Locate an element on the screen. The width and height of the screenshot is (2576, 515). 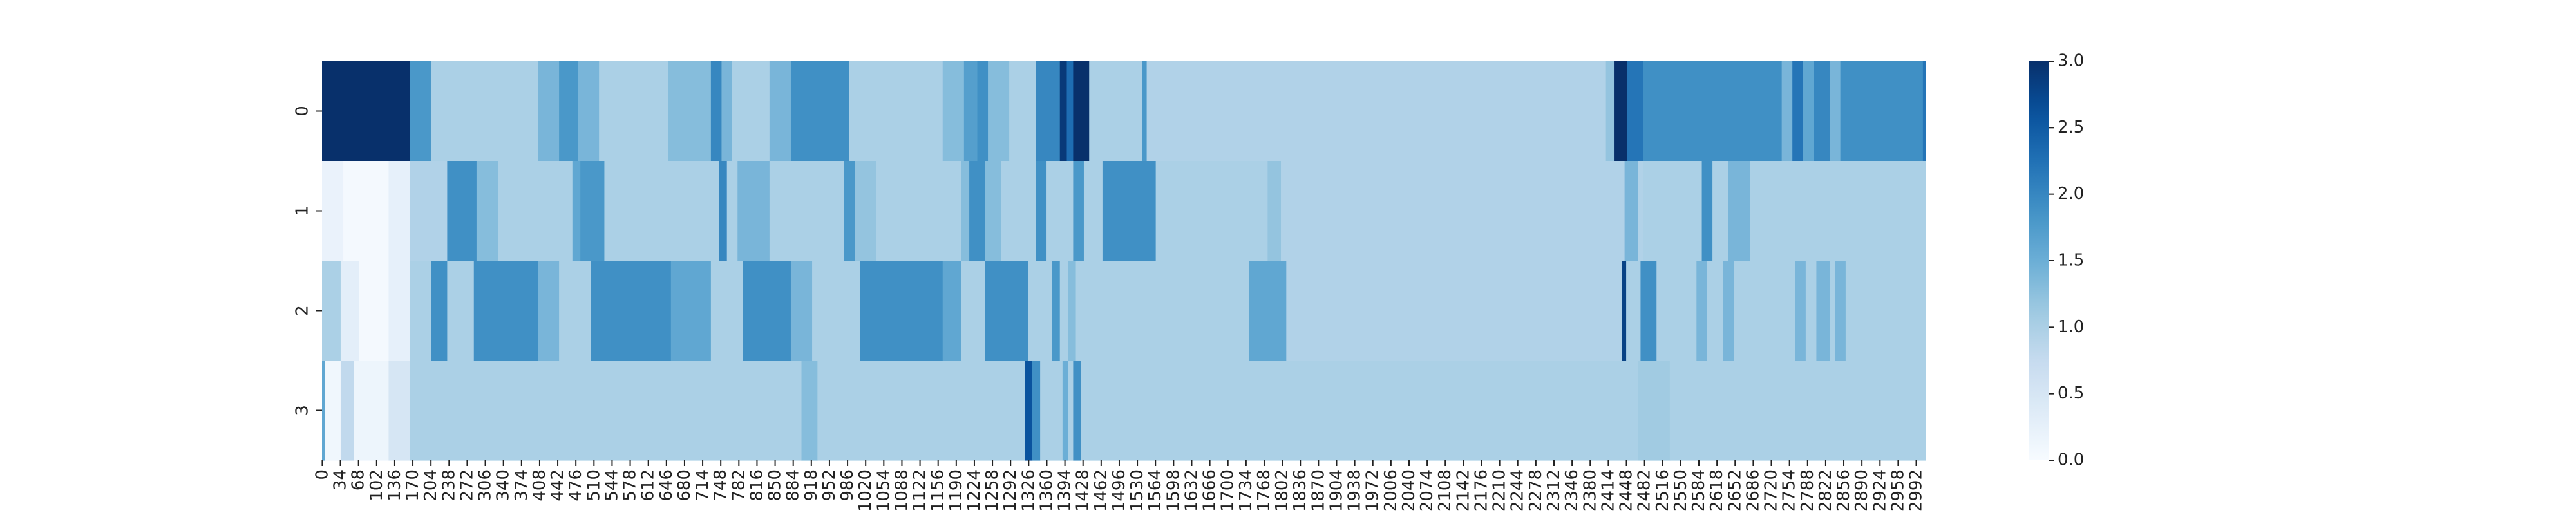
x-tick-label: 748 is located at coordinates (720, 485).